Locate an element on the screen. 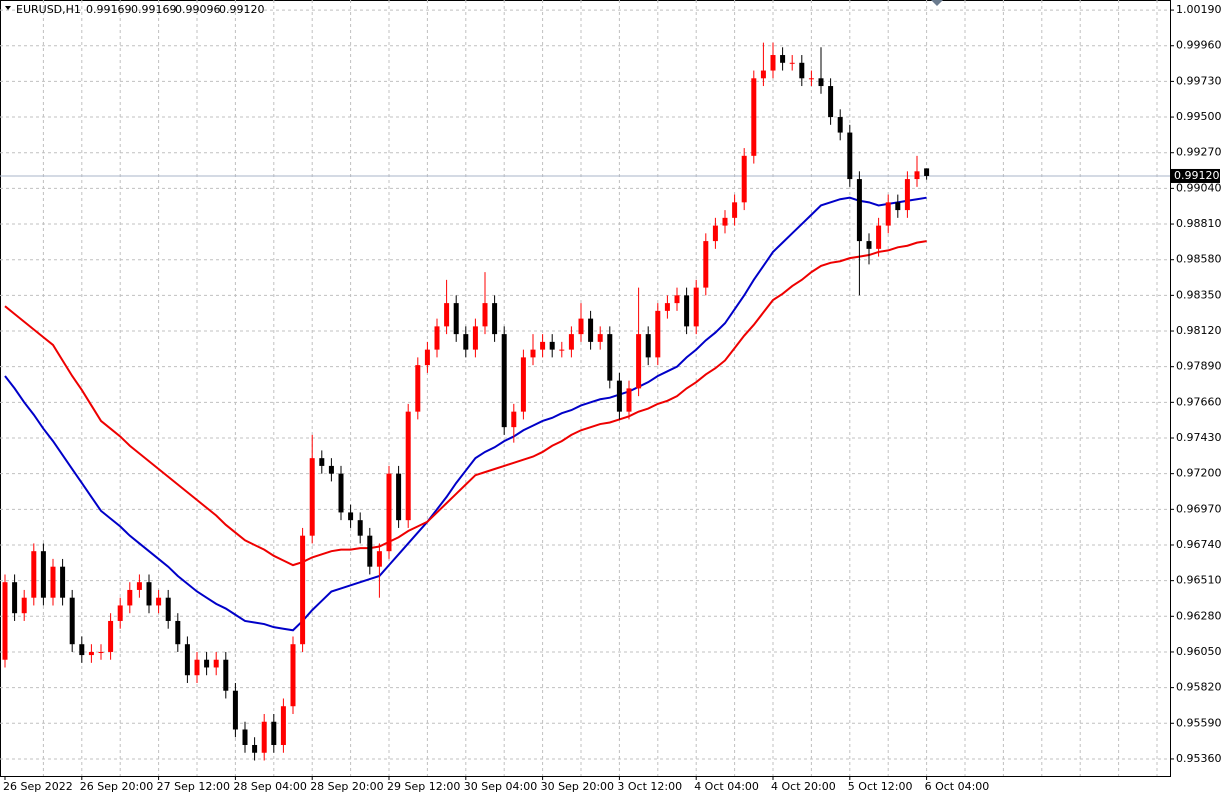 This screenshot has width=1227, height=796. x-tick-label: 28 Sep 04:00 is located at coordinates (269, 786).